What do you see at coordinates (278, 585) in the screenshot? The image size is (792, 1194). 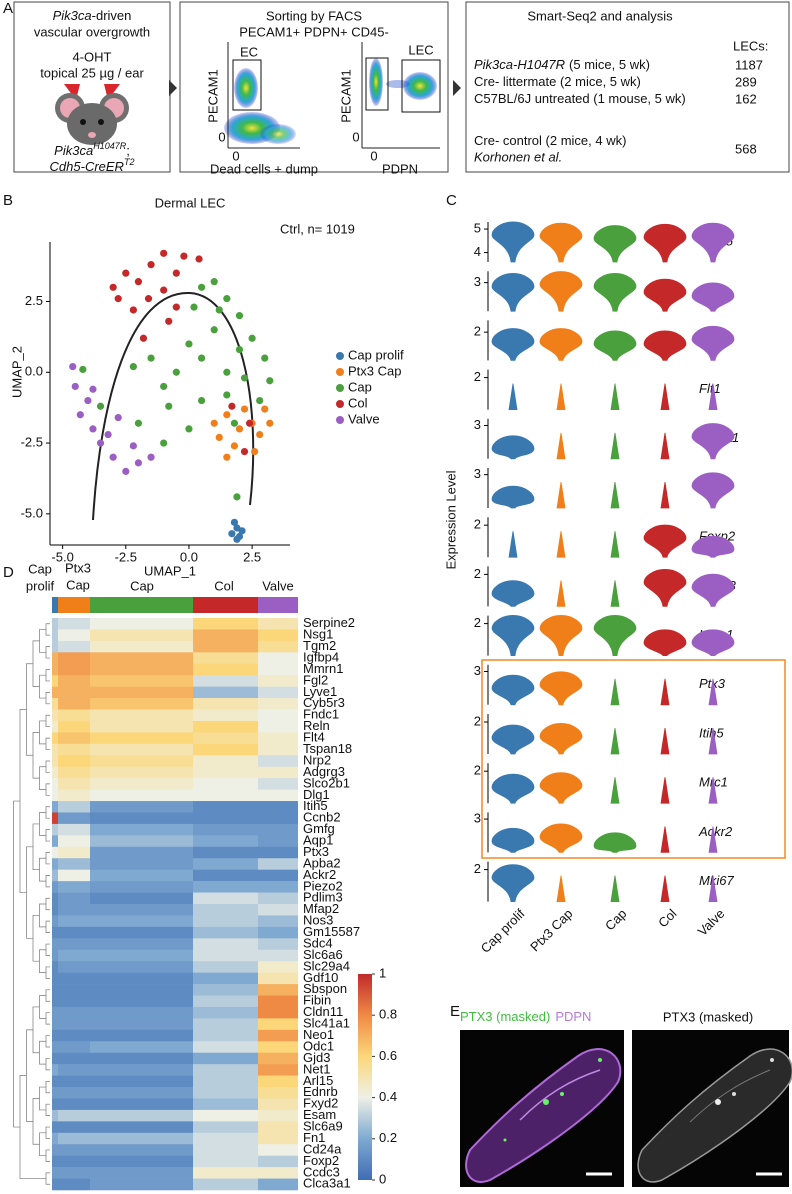 I see `group-label: Valve` at bounding box center [278, 585].